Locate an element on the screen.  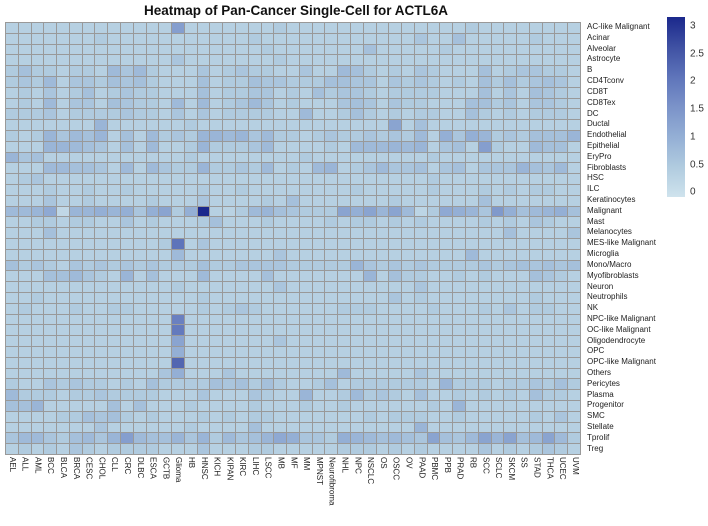
y-axis-label: Alveolar is located at coordinates (601, 48).